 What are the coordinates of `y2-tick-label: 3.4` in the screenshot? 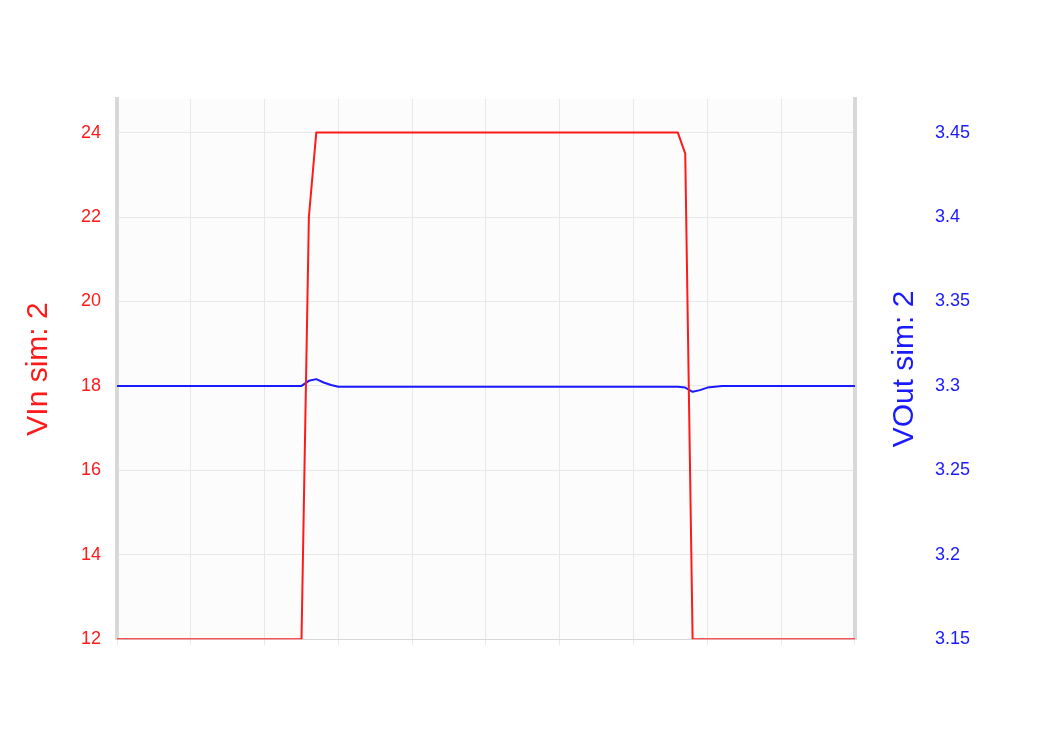 It's located at (947, 215).